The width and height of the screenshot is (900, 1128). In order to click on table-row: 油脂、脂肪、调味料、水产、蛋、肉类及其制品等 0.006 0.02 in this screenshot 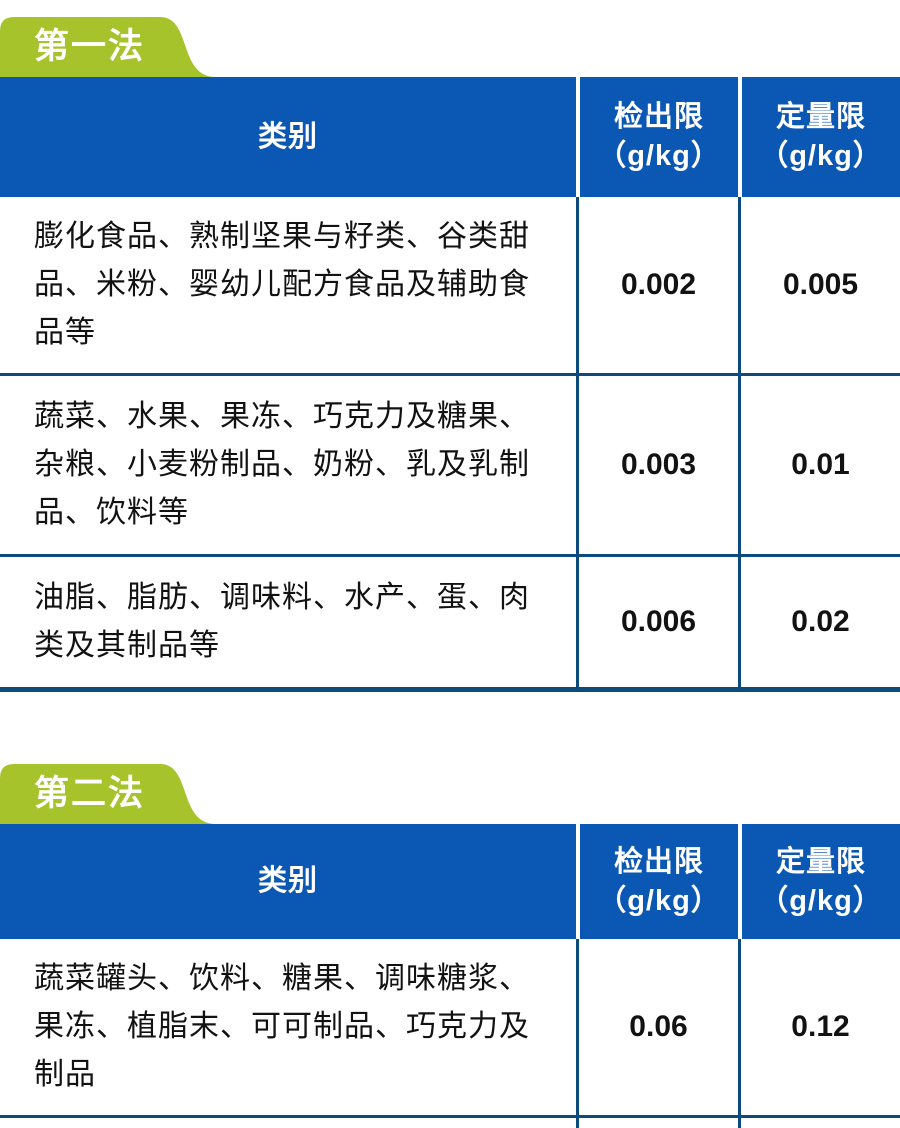, I will do `click(450, 620)`.